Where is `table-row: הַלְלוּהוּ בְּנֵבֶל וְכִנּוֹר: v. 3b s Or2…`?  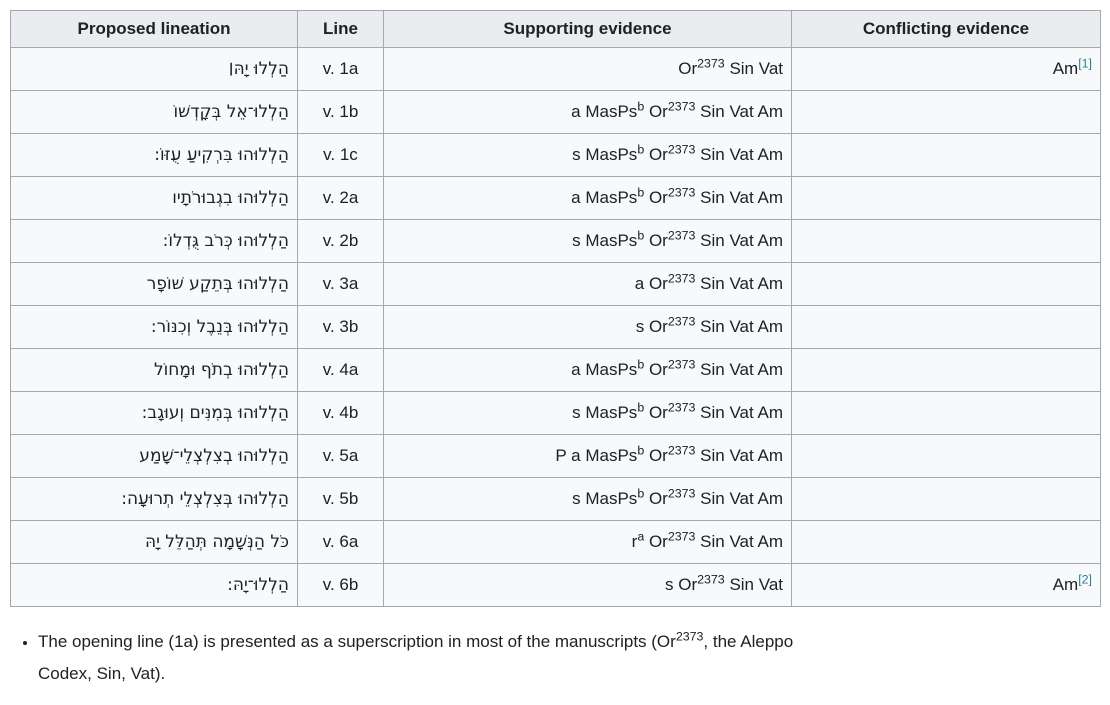
table-row: הַלְלוּהוּ בְּנֵבֶל וְכִנּוֹר: v. 3b s Or2… is located at coordinates (555, 327).